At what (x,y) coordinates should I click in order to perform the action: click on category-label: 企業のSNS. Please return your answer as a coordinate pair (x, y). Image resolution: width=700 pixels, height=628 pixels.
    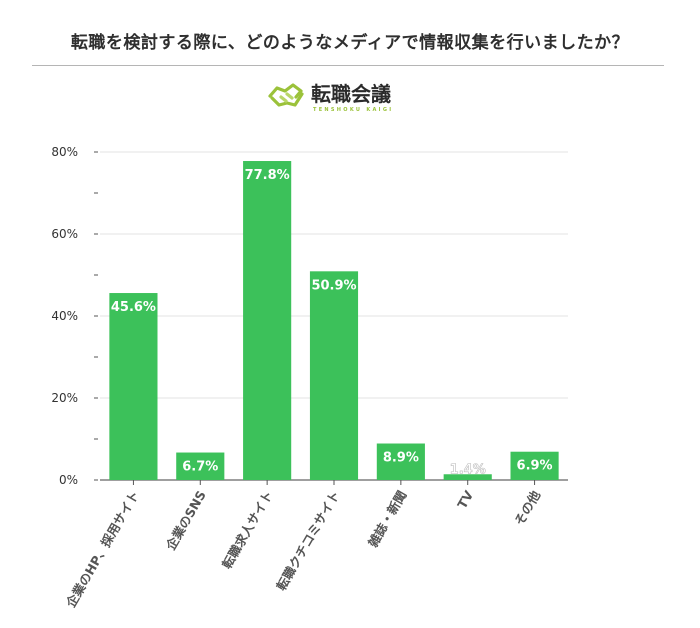
    Looking at the image, I should click on (185, 520).